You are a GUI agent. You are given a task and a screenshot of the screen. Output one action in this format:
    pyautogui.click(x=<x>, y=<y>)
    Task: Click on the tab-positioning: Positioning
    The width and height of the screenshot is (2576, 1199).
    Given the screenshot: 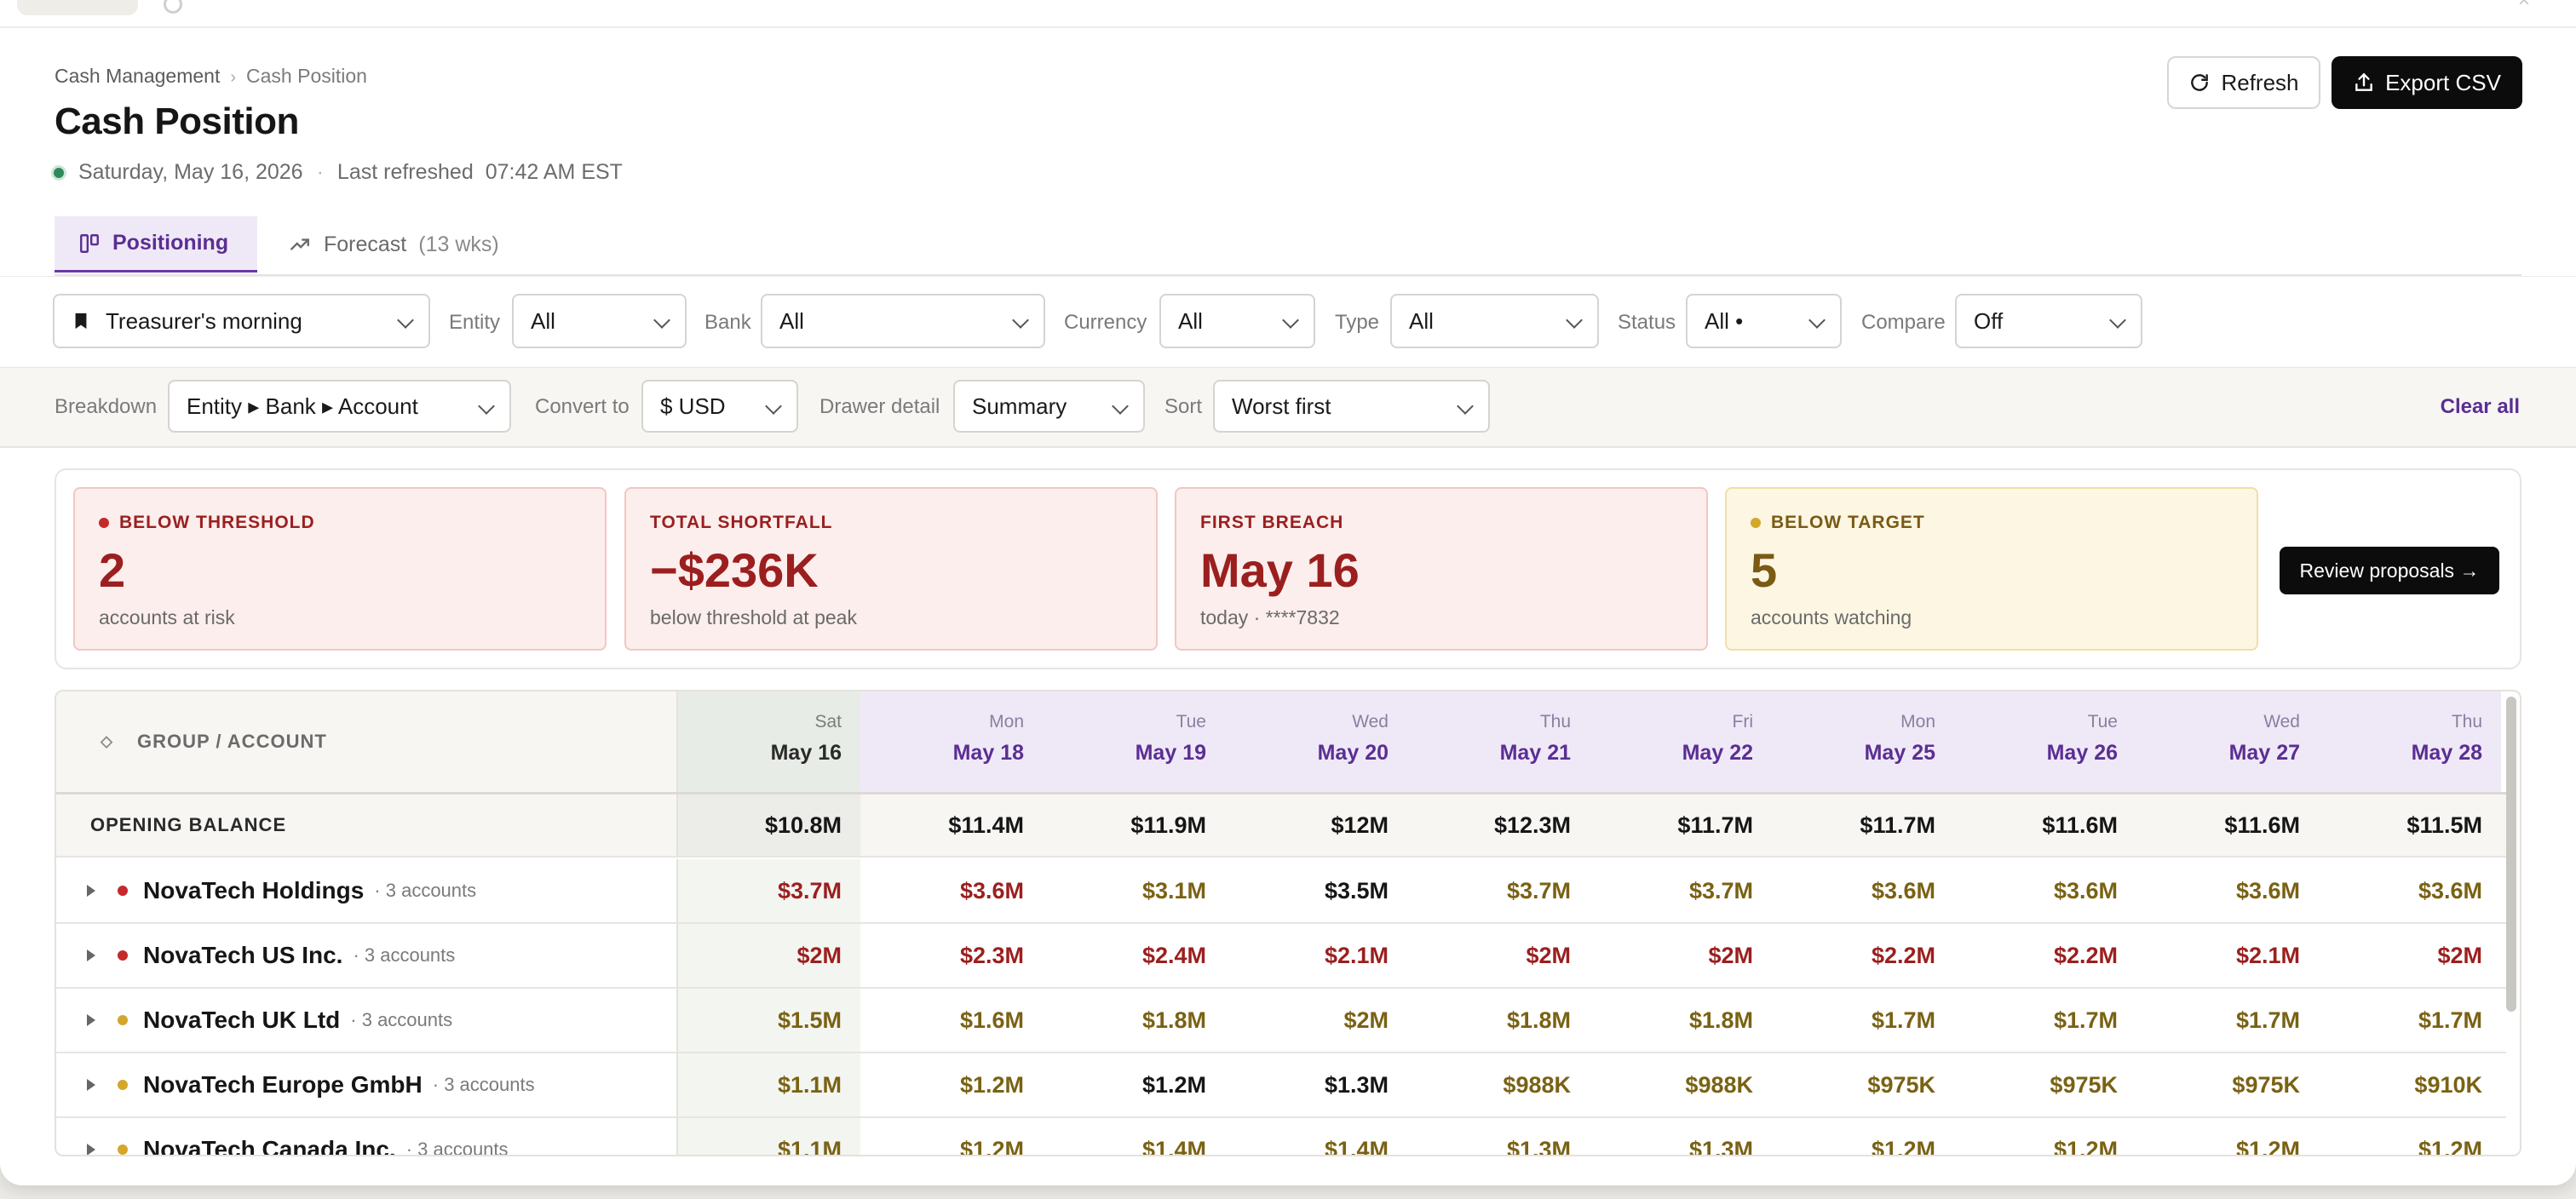 What is the action you would take?
    pyautogui.click(x=156, y=244)
    